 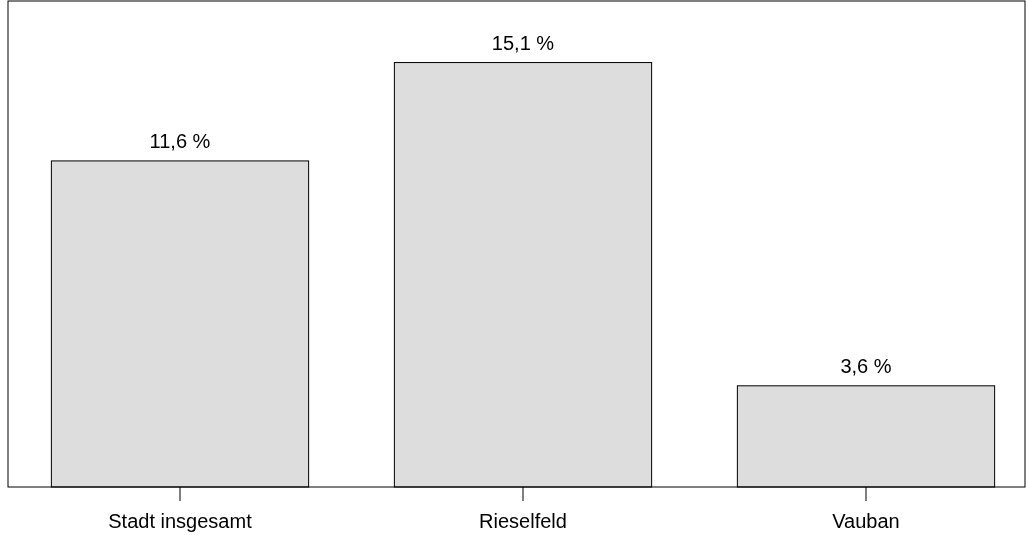 I want to click on x-tick-label: Vauban, so click(x=866, y=521).